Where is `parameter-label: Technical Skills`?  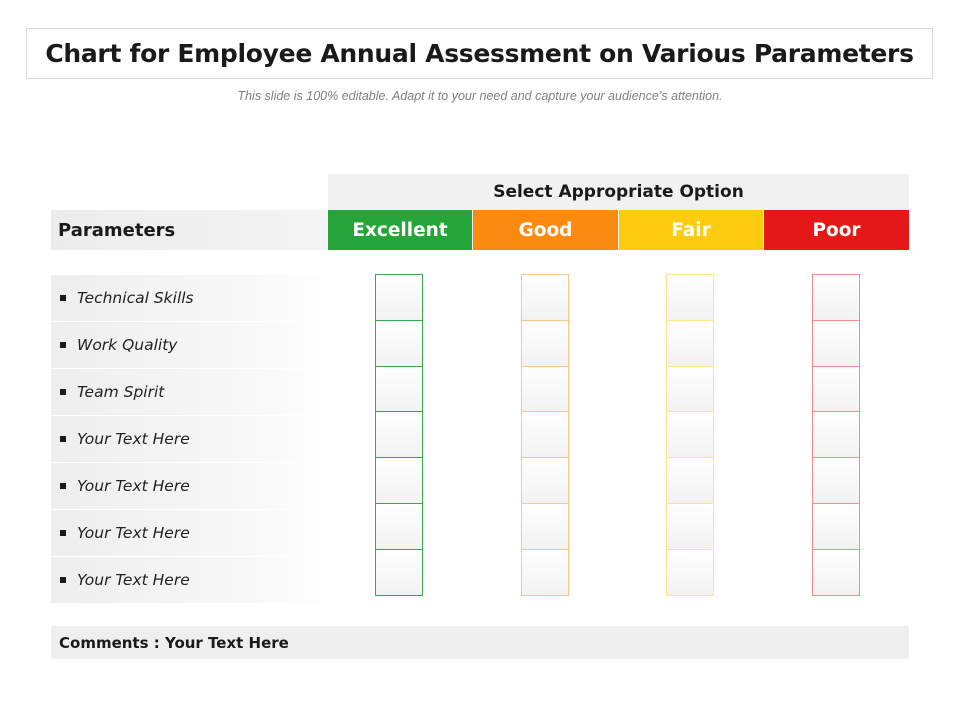 parameter-label: Technical Skills is located at coordinates (135, 298).